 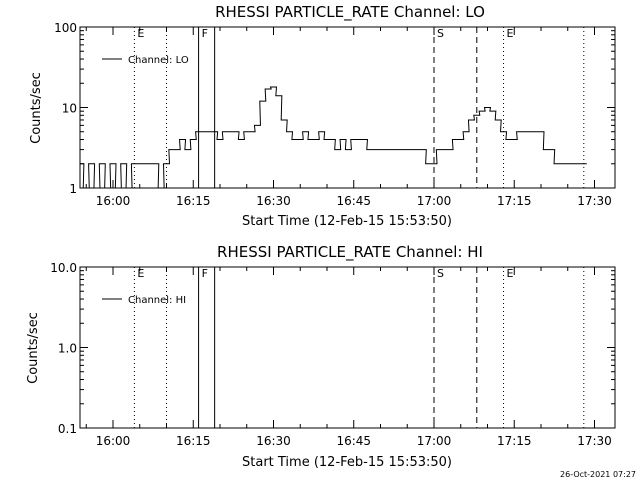 What do you see at coordinates (350, 252) in the screenshot?
I see `chart-title-hi: RHESSI PARTICLE_RATE Channel: HI` at bounding box center [350, 252].